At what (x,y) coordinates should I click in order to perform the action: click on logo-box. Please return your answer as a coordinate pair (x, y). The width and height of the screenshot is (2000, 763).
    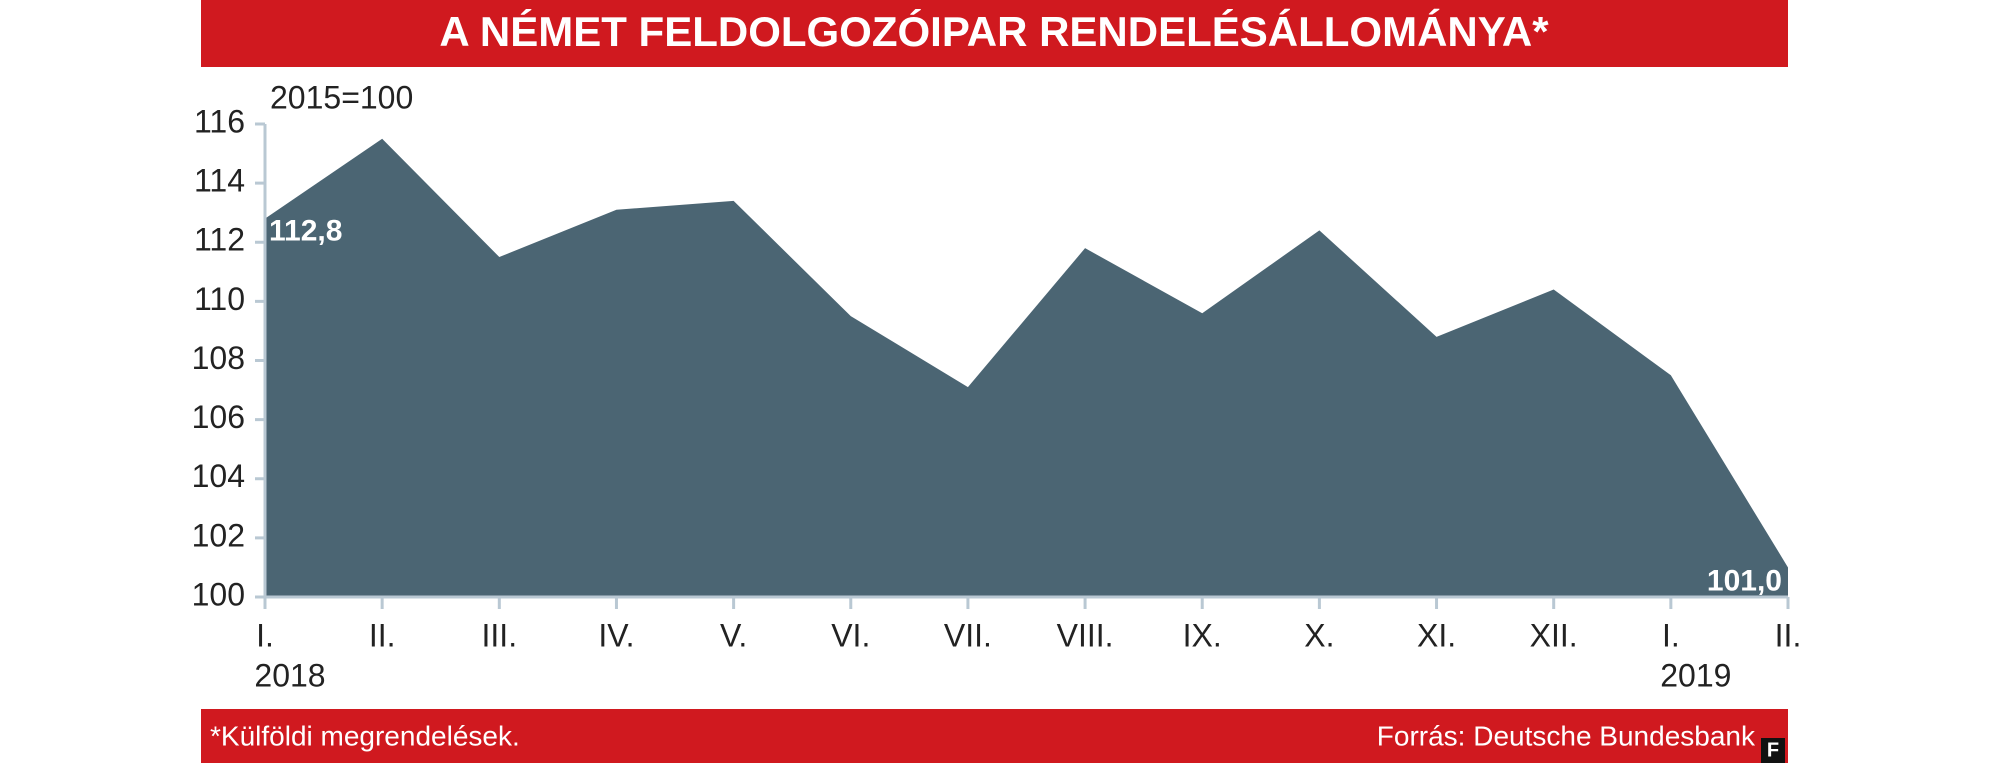
    Looking at the image, I should click on (1773, 750).